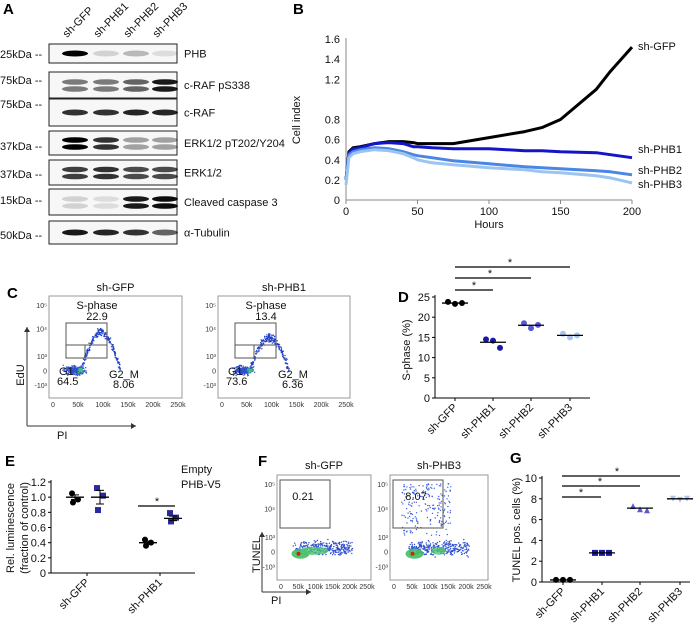  I want to click on x-tick-label: 0, so click(53, 405).